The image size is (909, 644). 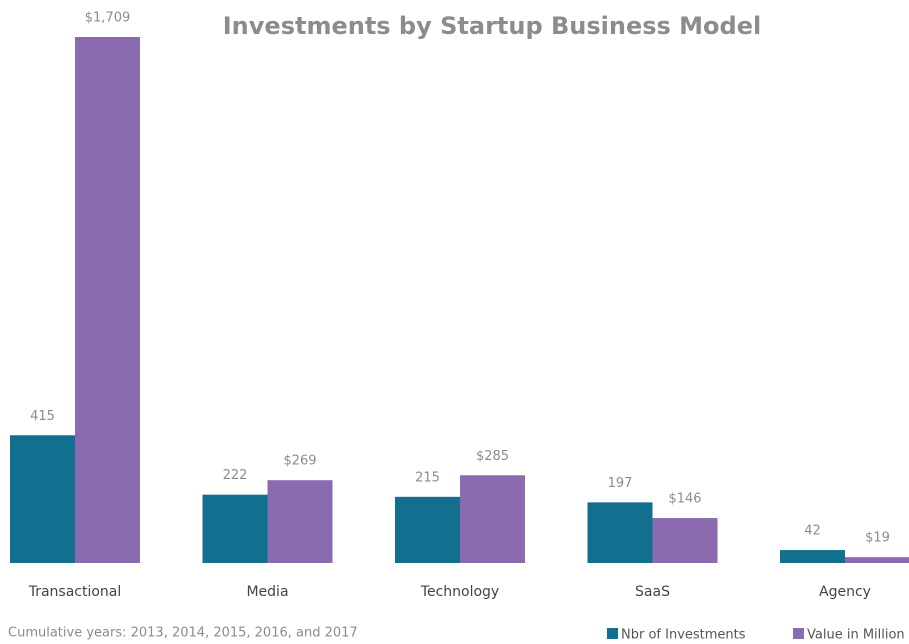 What do you see at coordinates (267, 592) in the screenshot?
I see `x-tick-label: Media` at bounding box center [267, 592].